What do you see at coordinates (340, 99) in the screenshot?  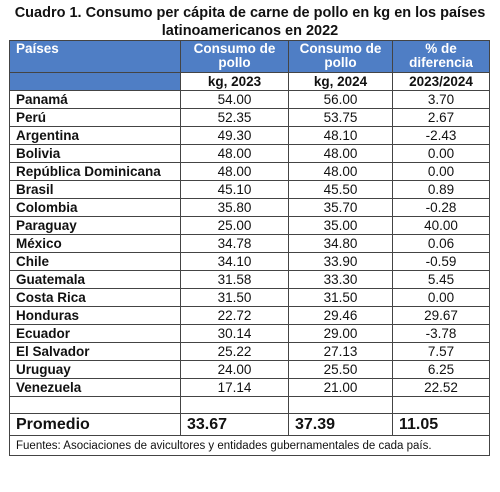 I see `cell-2024: 56.00` at bounding box center [340, 99].